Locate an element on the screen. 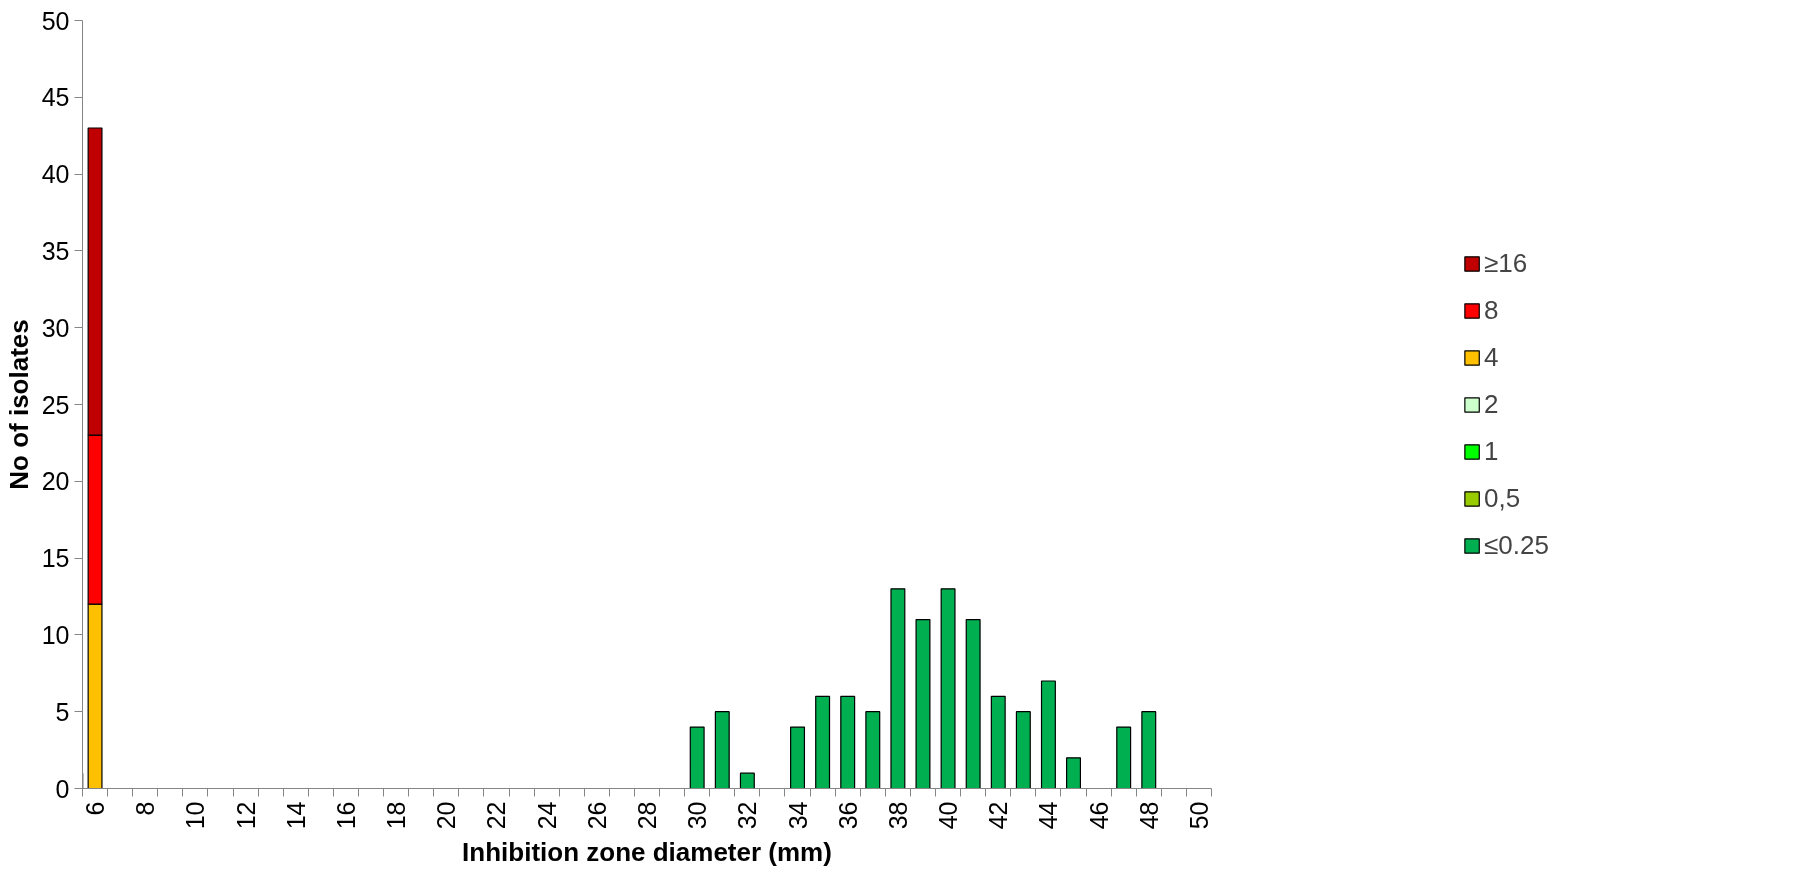 This screenshot has height=875, width=1812. y-tick-label: 0 is located at coordinates (62, 788).